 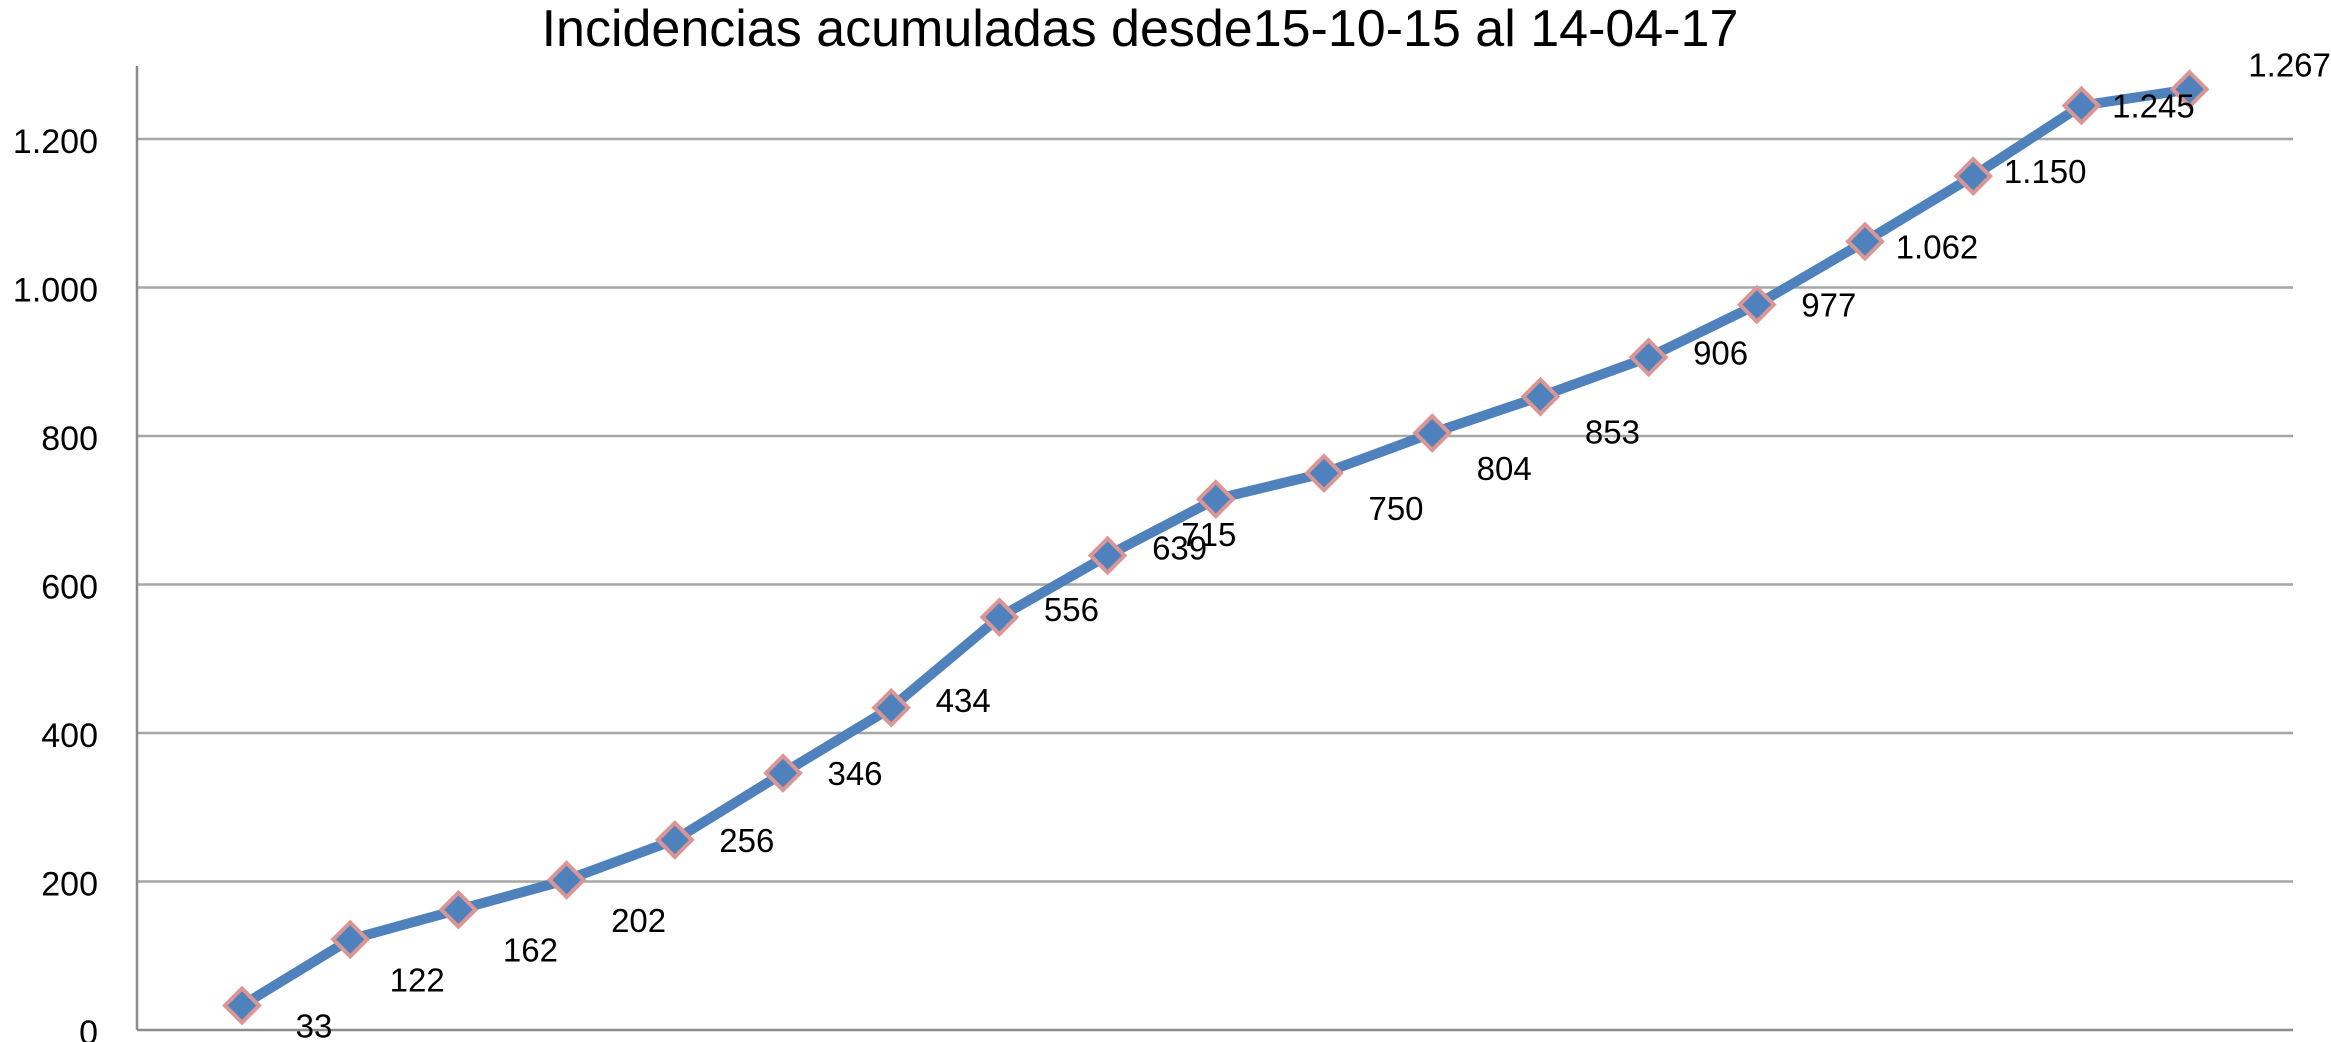 What do you see at coordinates (2289, 64) in the screenshot?
I see `data-label: 1.267` at bounding box center [2289, 64].